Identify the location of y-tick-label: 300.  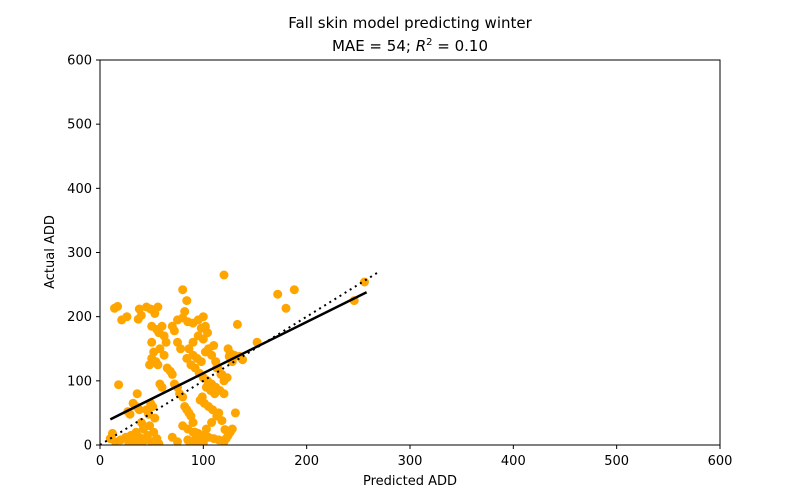
(79, 253).